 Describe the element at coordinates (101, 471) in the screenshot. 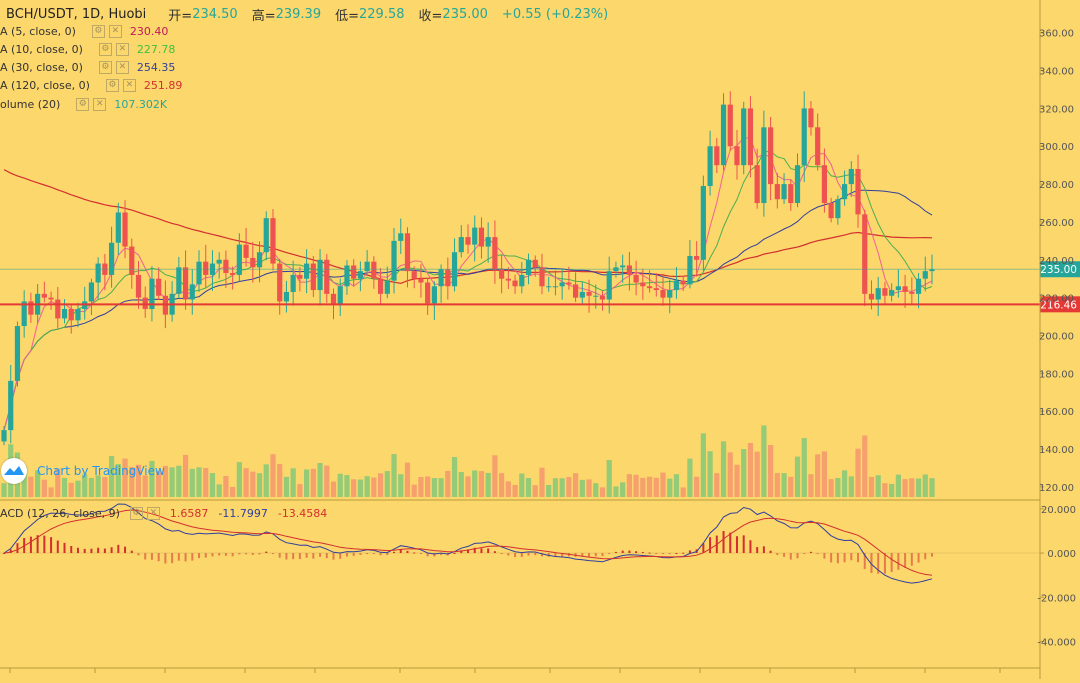

I see `tradingview-text: Chart by TradingView` at that location.